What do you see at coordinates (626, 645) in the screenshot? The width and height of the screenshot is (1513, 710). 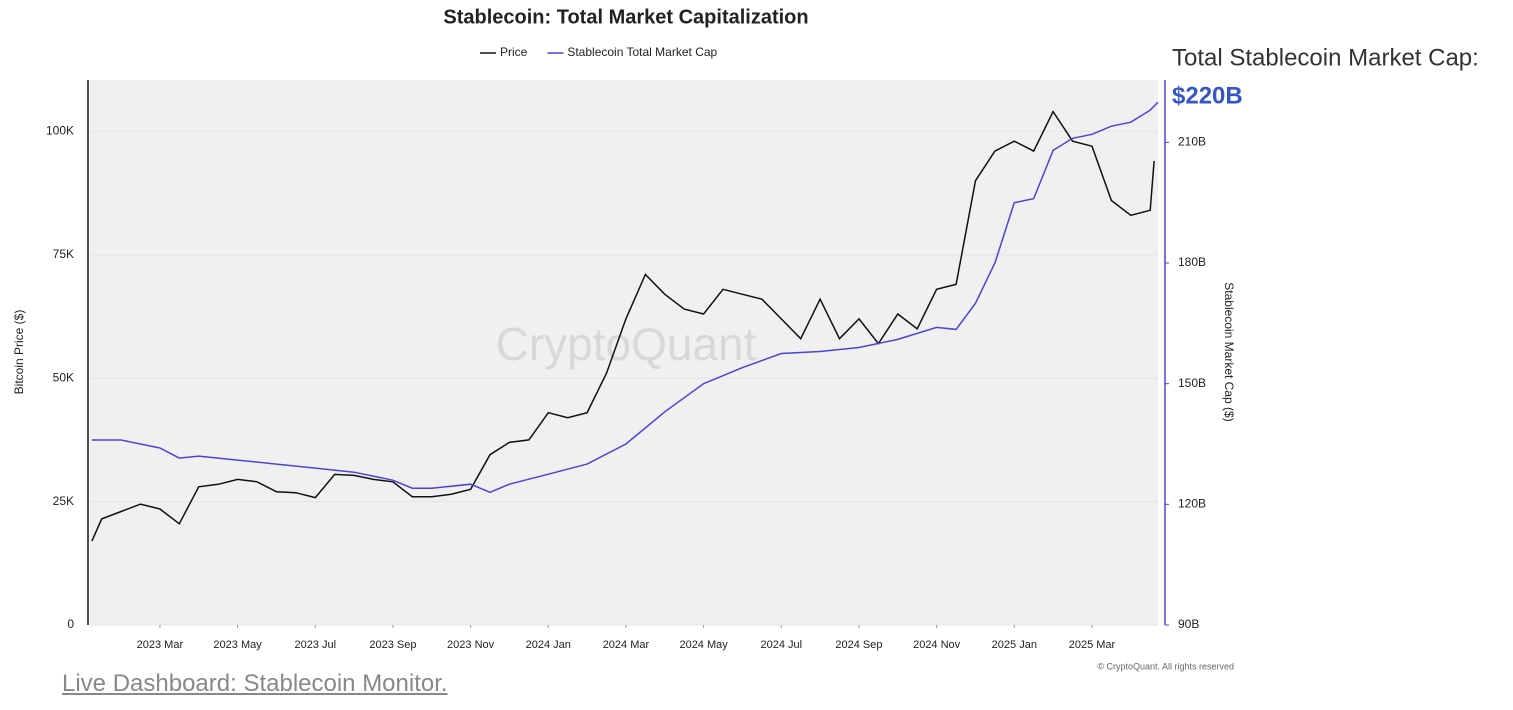 I see `x-tick-label: 2024 Mar` at bounding box center [626, 645].